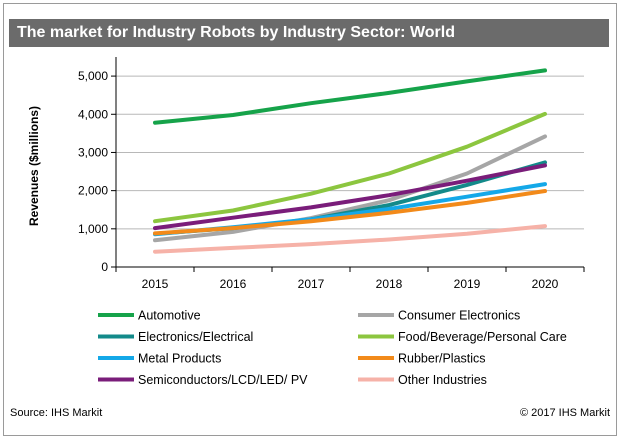 Image resolution: width=624 pixels, height=443 pixels. What do you see at coordinates (350, 212) in the screenshot?
I see `series-line-rubber-plastics` at bounding box center [350, 212].